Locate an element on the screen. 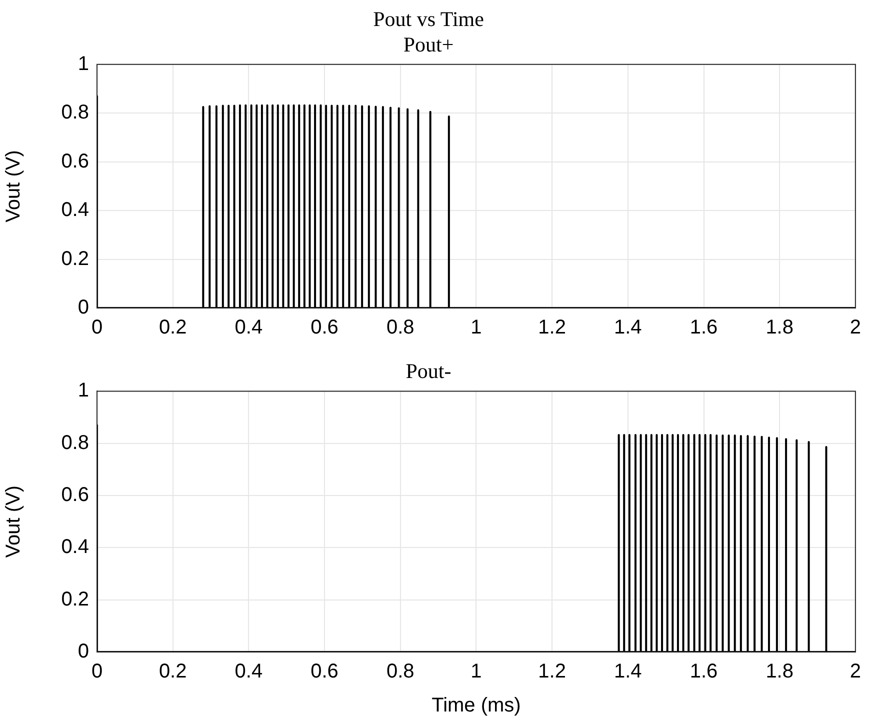 The image size is (869, 724). x-axis-title: Time (ms) is located at coordinates (476, 705).